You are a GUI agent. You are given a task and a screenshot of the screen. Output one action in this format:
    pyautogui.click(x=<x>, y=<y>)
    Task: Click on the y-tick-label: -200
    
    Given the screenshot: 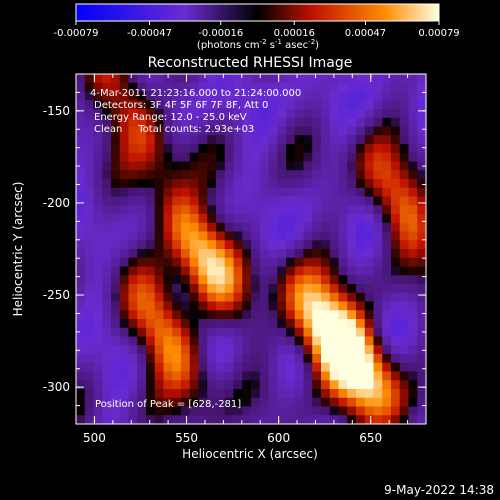 What is the action you would take?
    pyautogui.click(x=56, y=203)
    